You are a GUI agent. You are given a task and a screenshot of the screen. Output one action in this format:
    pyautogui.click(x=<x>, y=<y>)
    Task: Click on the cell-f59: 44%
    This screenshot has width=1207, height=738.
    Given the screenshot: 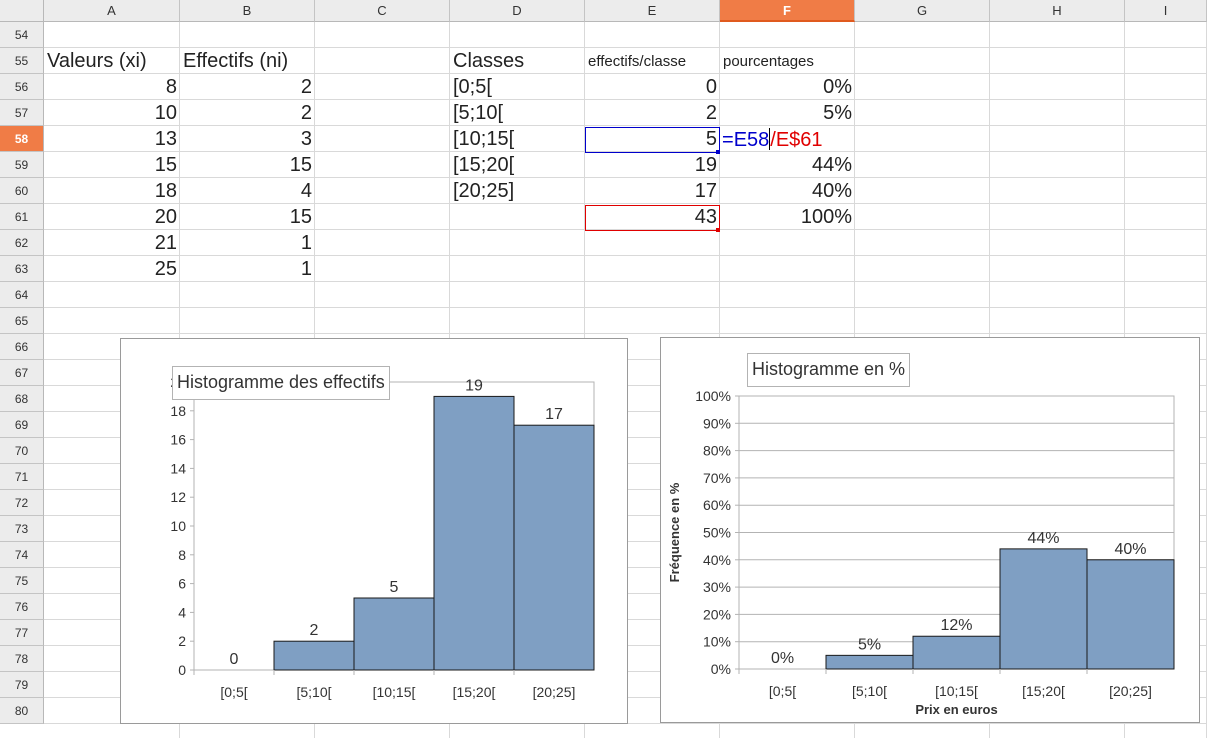 What is the action you would take?
    pyautogui.click(x=831, y=165)
    